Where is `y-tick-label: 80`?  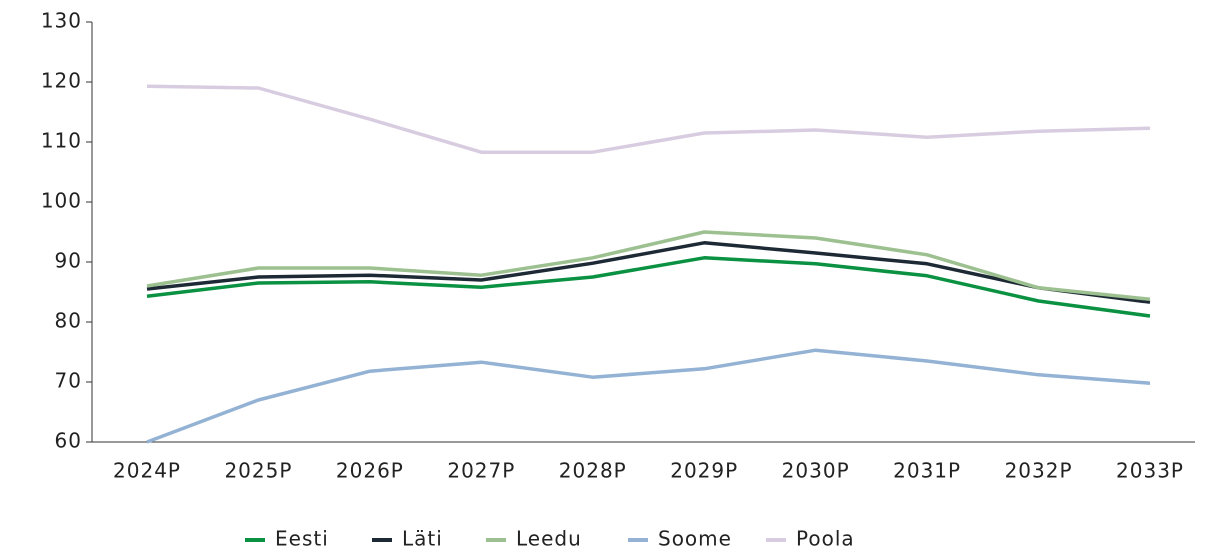 y-tick-label: 80 is located at coordinates (68, 321).